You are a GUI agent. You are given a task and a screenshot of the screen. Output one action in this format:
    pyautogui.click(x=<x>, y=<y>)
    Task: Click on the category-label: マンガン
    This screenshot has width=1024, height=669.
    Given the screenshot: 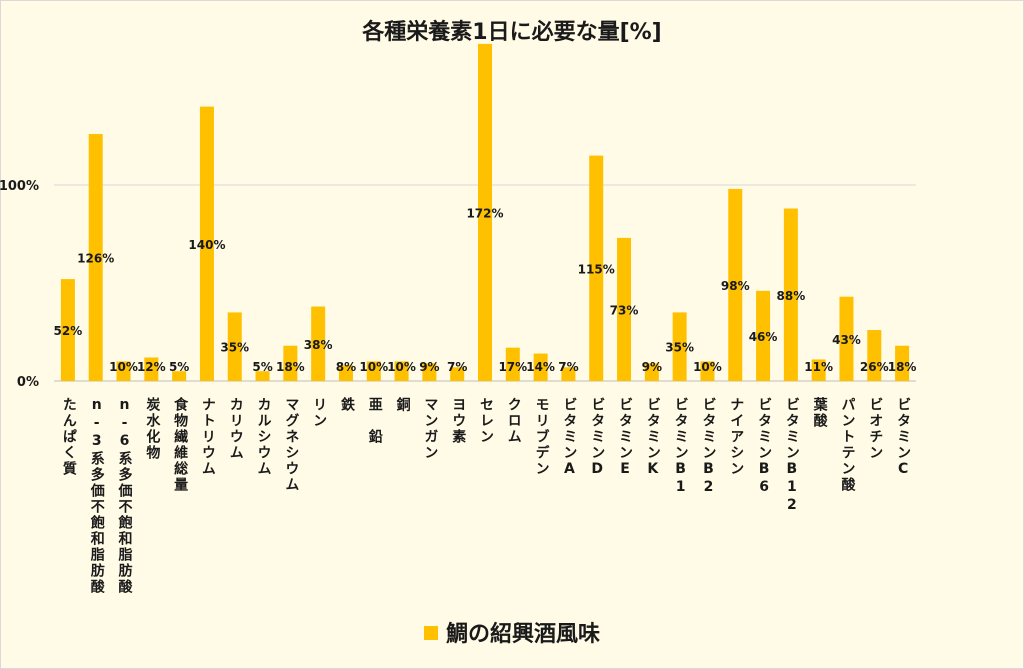 What is the action you would take?
    pyautogui.click(x=430, y=429)
    